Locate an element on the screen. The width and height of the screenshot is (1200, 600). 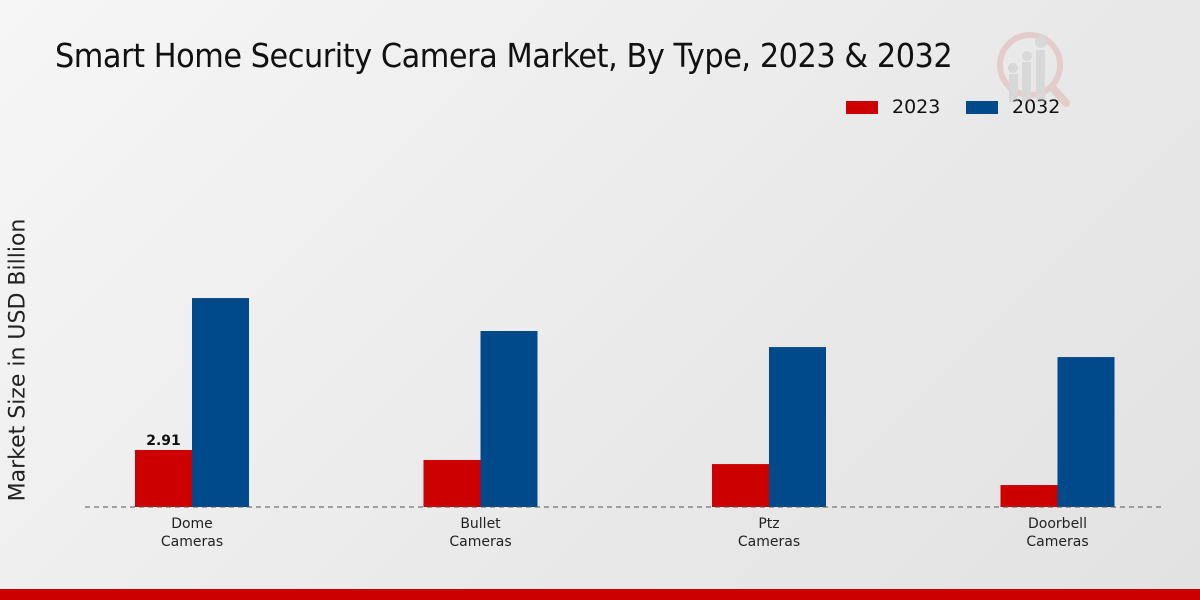
legend-swatch-2032 is located at coordinates (982, 107).